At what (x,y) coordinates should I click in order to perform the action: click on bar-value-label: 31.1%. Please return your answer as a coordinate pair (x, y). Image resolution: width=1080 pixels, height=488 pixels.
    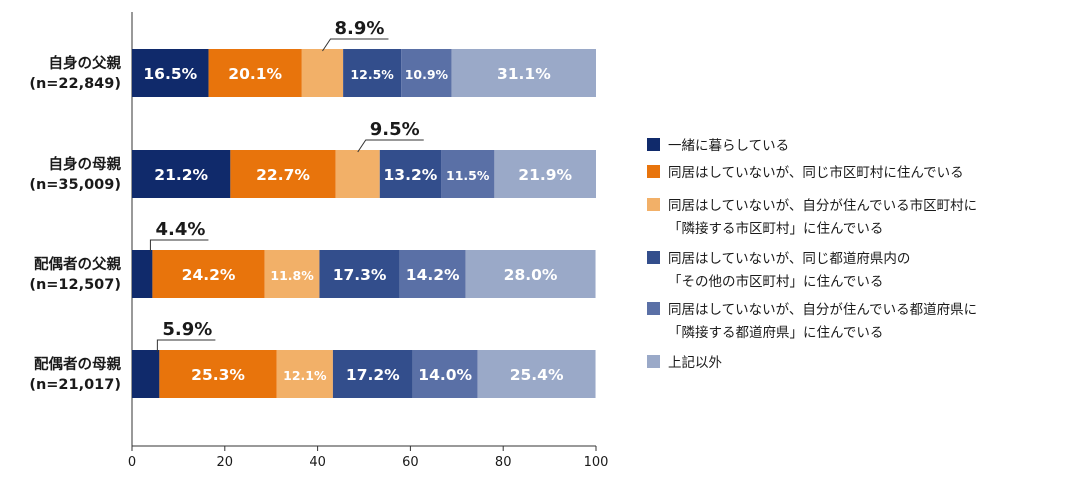
    Looking at the image, I should click on (524, 74).